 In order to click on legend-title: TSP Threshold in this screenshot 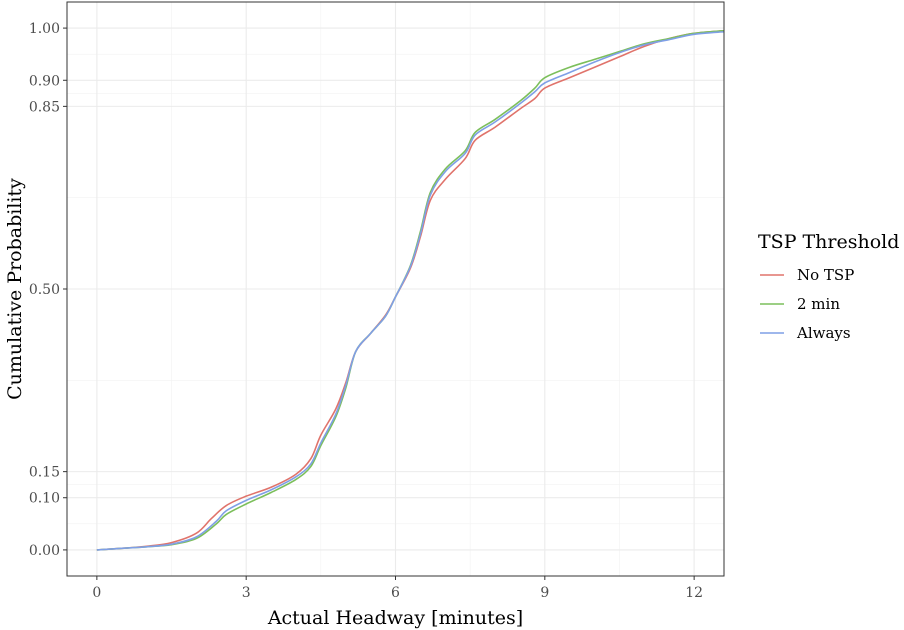, I will do `click(828, 242)`.